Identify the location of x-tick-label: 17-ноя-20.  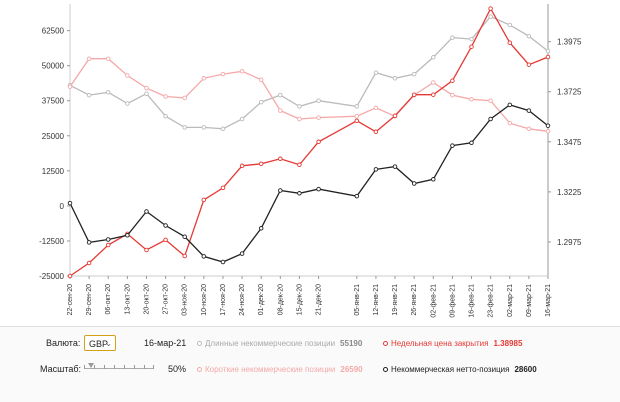
(223, 300).